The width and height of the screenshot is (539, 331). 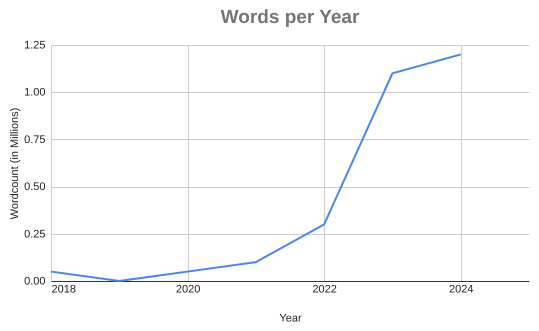 I want to click on y-tick-label: 0.00, so click(x=35, y=282).